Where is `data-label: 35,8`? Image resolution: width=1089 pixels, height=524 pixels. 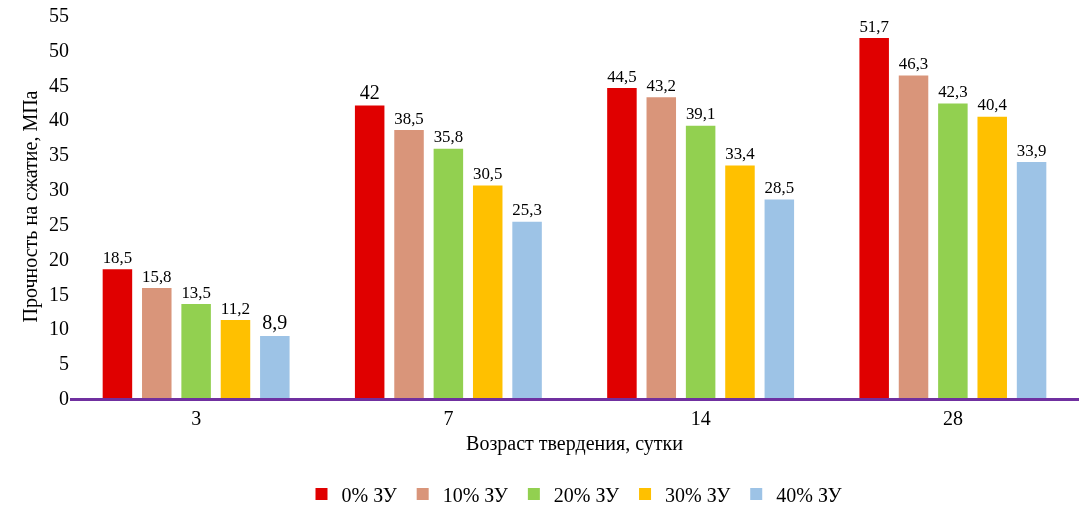 data-label: 35,8 is located at coordinates (448, 137).